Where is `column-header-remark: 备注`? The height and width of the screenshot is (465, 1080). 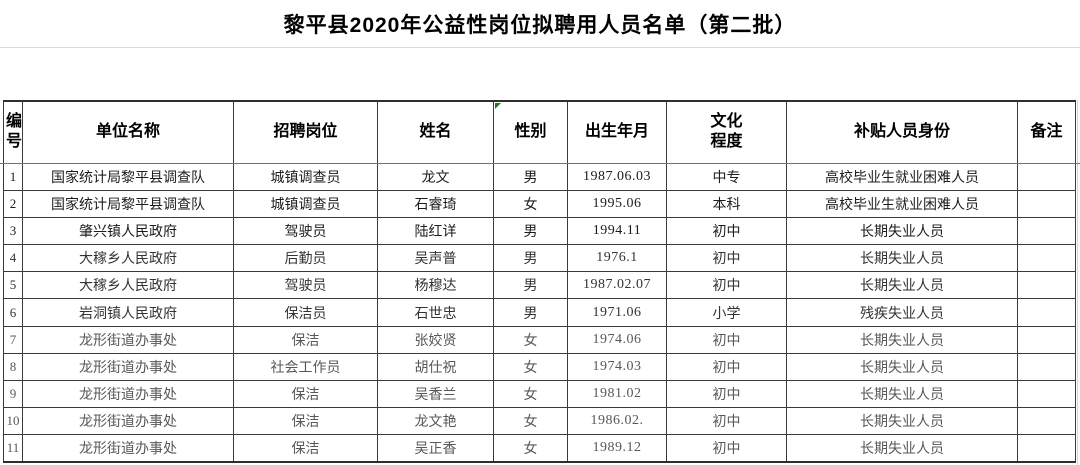
column-header-remark: 备注 is located at coordinates (1046, 132).